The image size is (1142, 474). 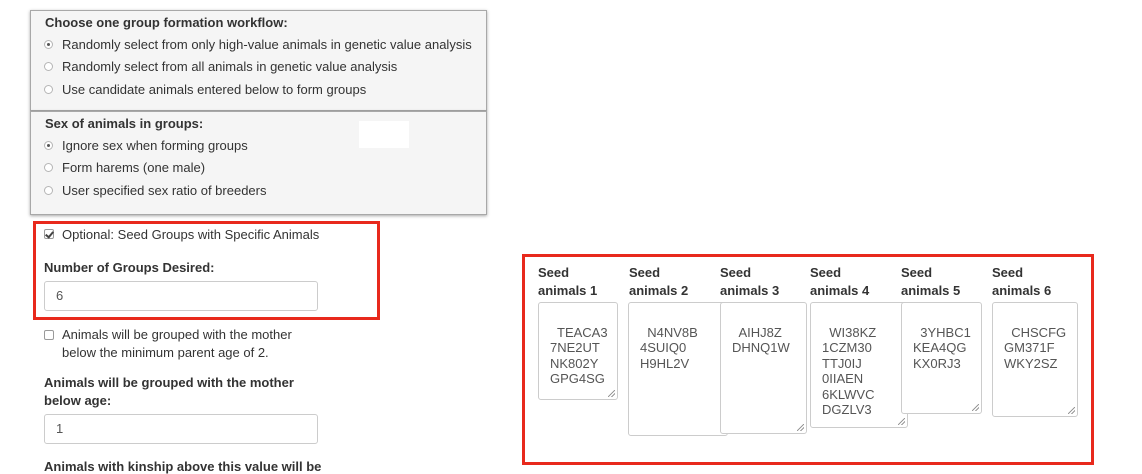 What do you see at coordinates (129, 267) in the screenshot?
I see `num-groups-label: Number of Groups Desired:` at bounding box center [129, 267].